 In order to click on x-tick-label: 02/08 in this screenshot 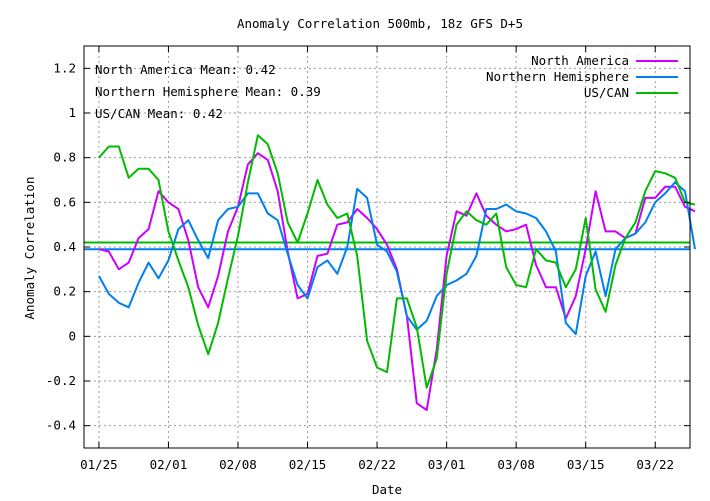, I will do `click(238, 464)`.